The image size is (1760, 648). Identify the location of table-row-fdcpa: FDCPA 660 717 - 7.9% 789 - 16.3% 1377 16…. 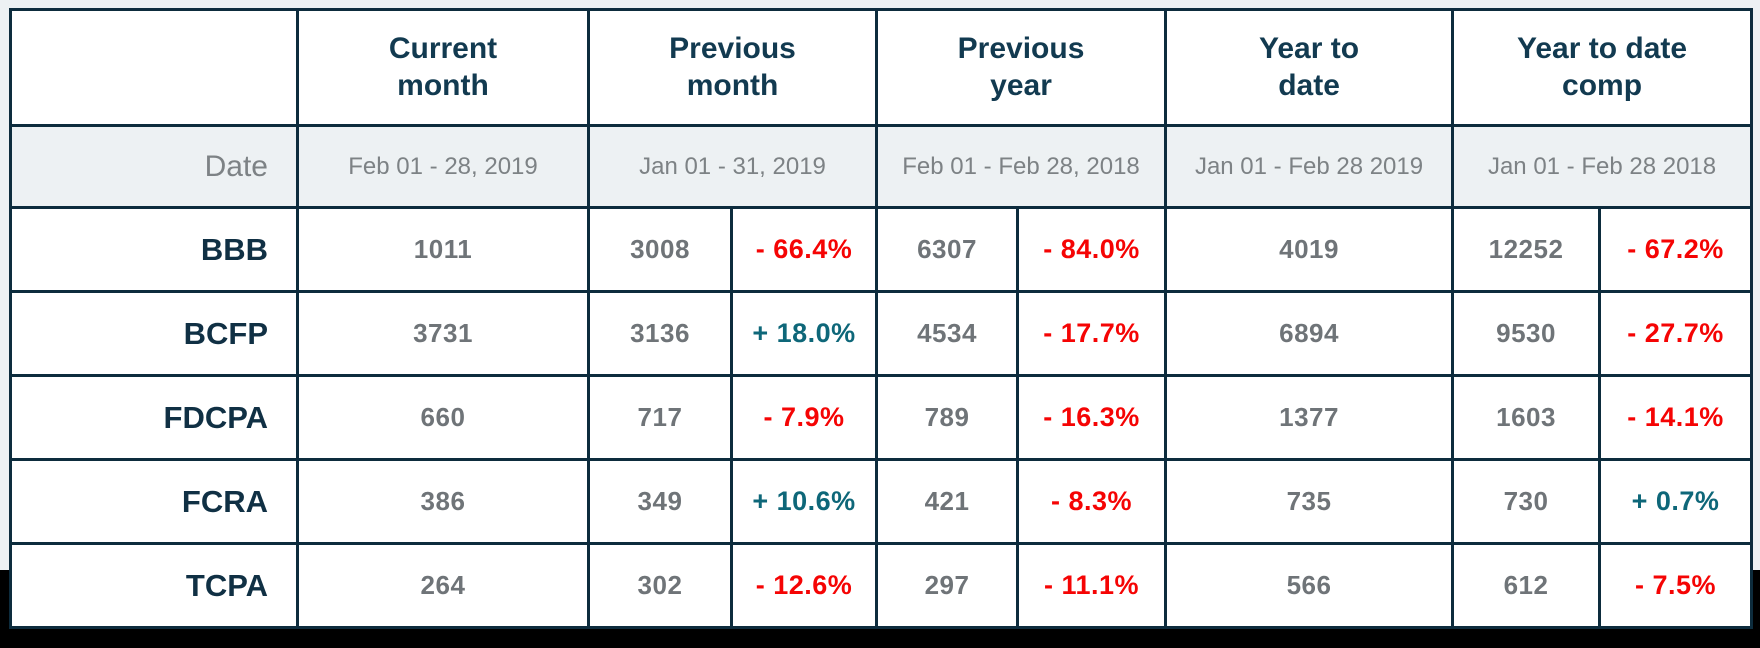
(881, 417).